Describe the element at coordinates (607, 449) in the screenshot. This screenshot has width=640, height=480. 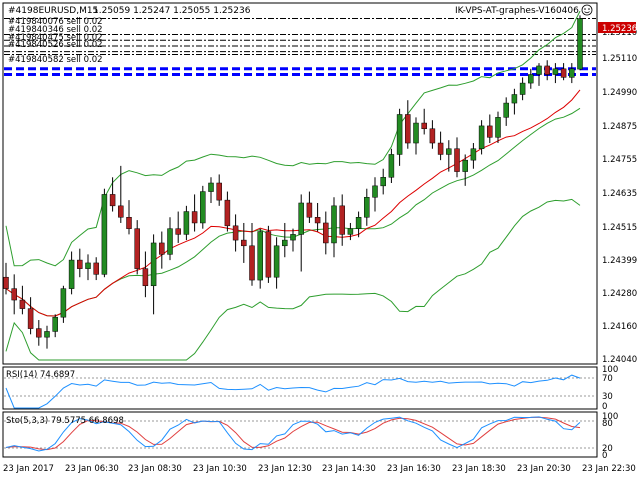
I see `stoch-tick: 20` at that location.